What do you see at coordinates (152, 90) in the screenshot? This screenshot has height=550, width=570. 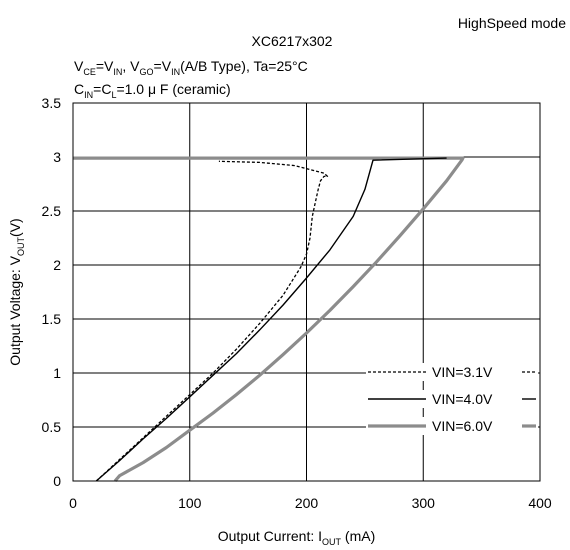 I see `capacitance-line: CIN=CL=1.0 μ F (ceramic)` at bounding box center [152, 90].